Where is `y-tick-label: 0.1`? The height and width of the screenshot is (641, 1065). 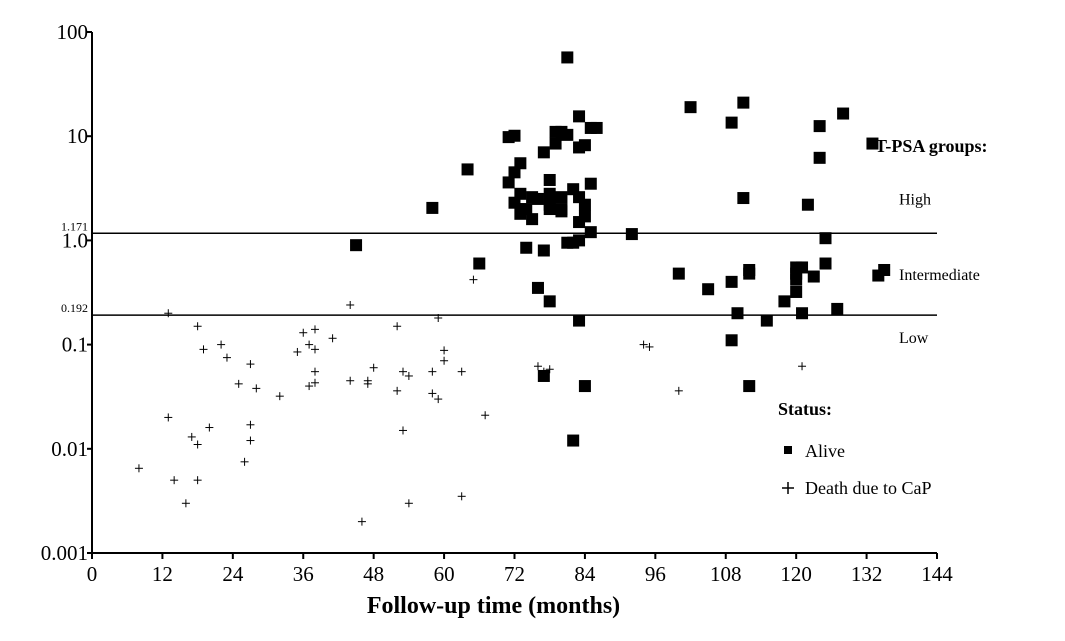 y-tick-label: 0.1 is located at coordinates (75, 345).